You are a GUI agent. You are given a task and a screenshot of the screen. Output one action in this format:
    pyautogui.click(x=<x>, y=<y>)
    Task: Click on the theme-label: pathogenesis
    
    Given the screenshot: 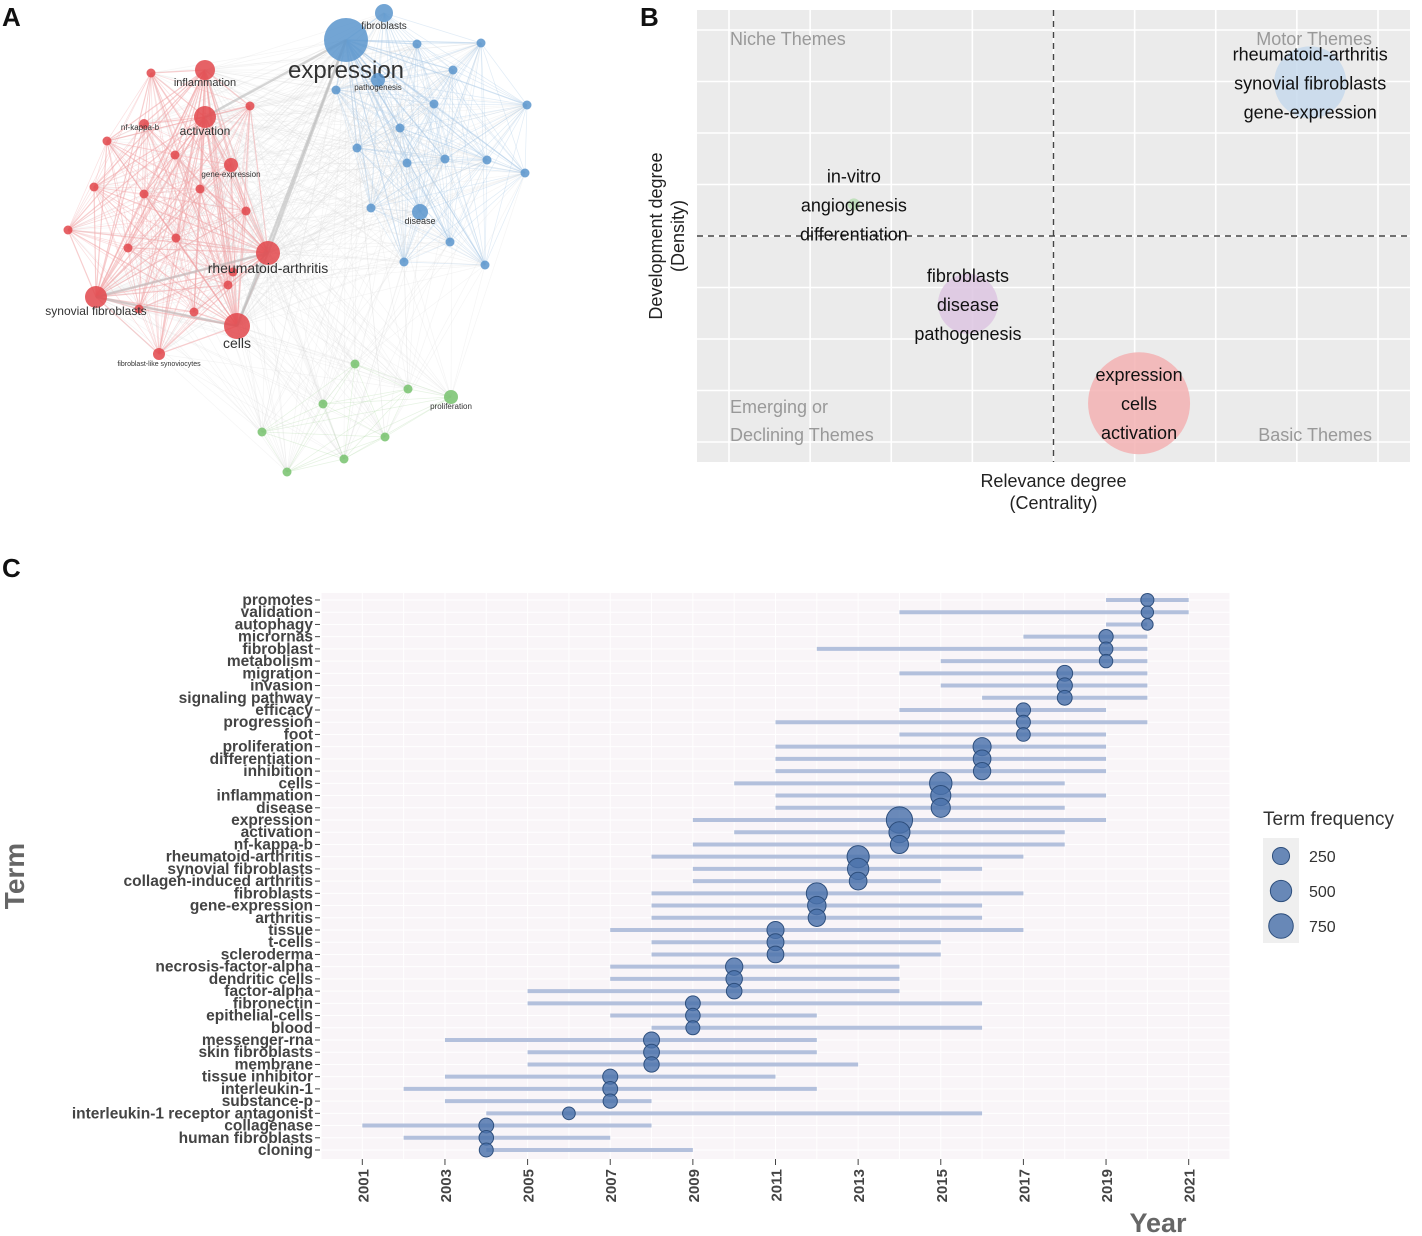 What is the action you would take?
    pyautogui.click(x=967, y=334)
    